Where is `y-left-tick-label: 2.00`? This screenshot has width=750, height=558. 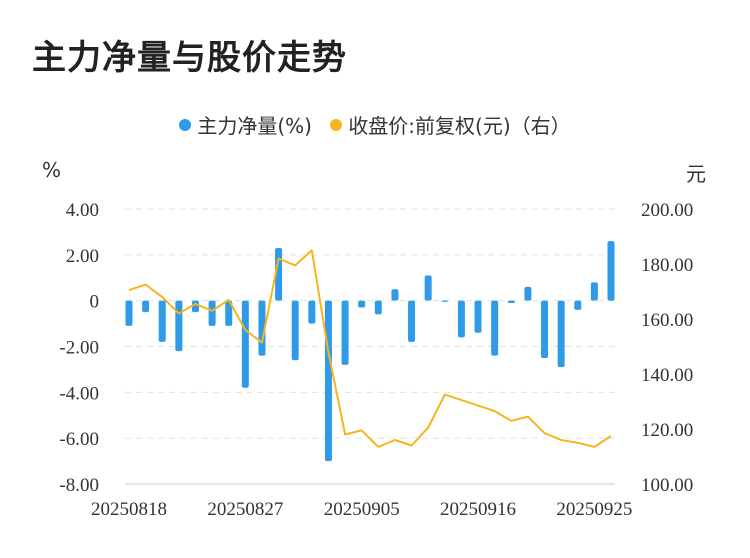 y-left-tick-label: 2.00 is located at coordinates (82, 256).